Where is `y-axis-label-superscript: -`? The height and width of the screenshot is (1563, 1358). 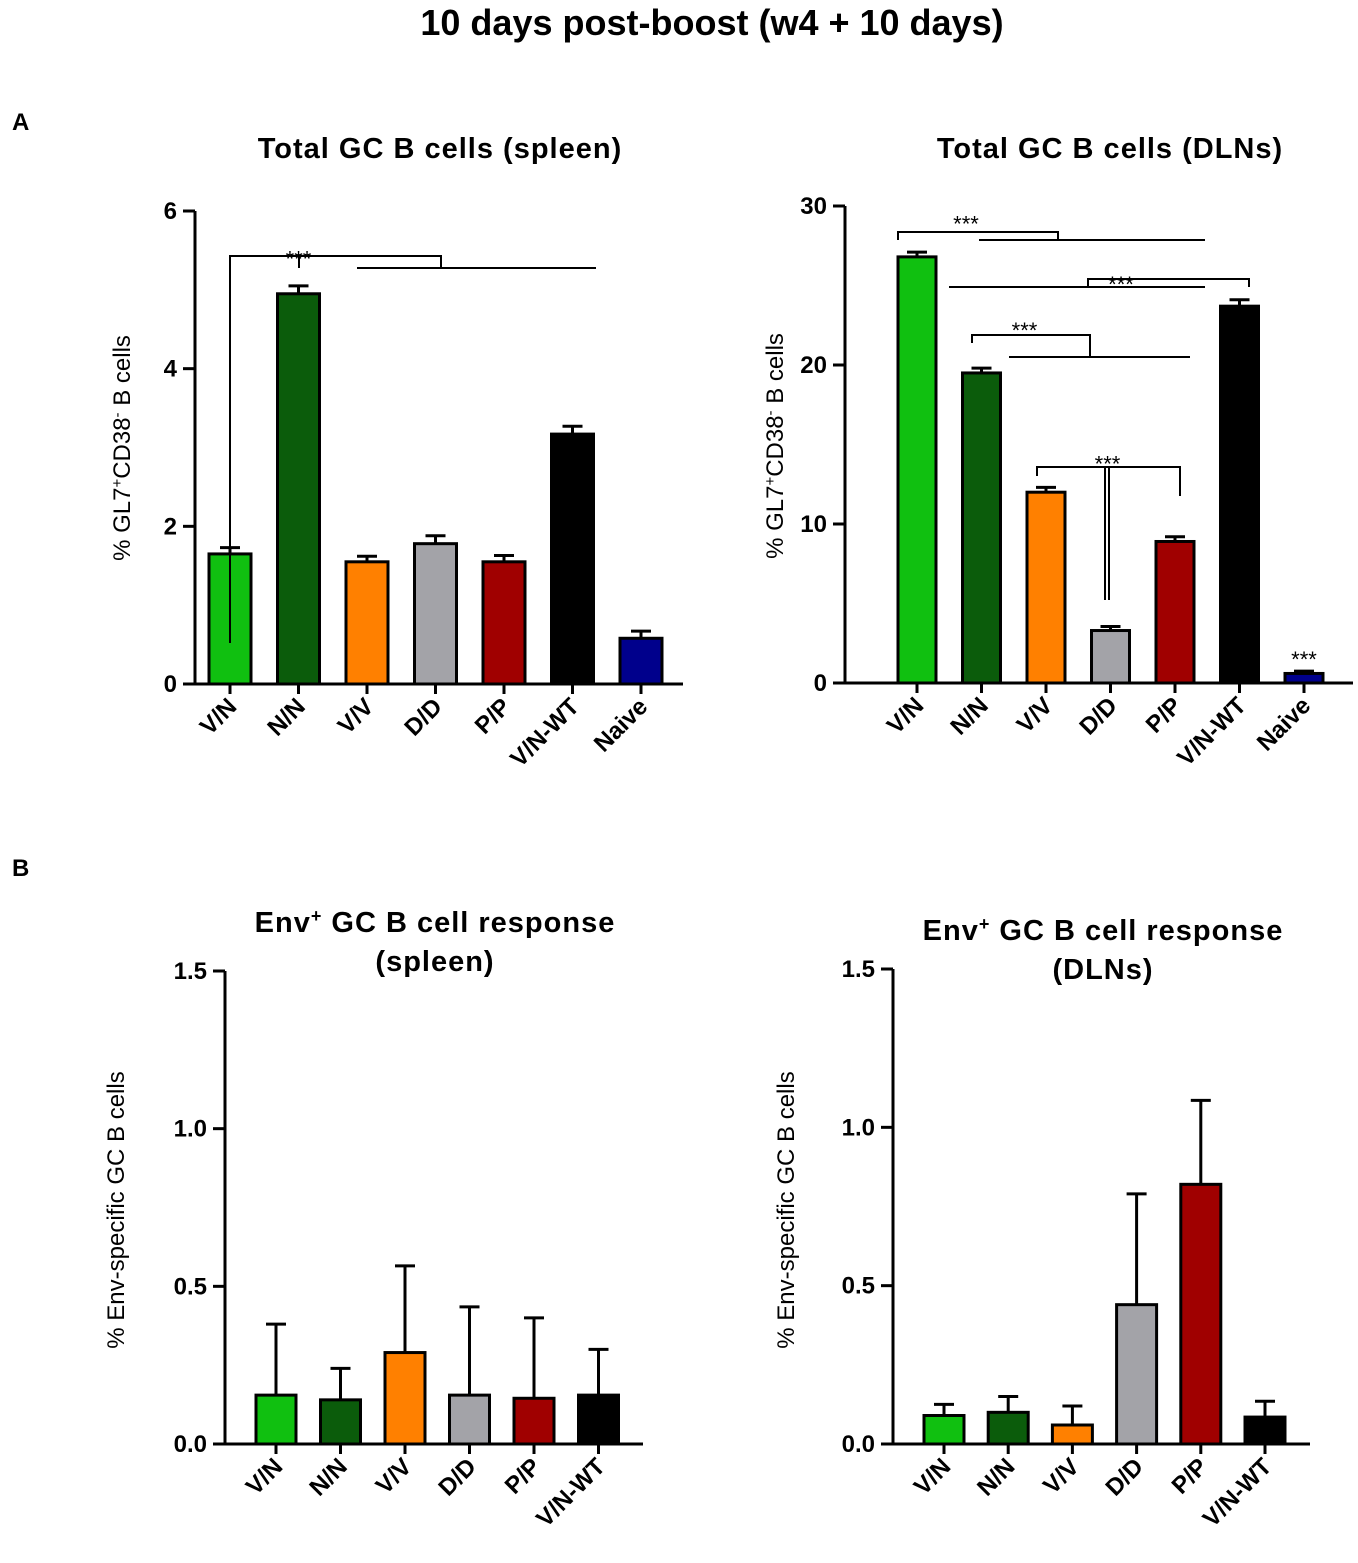 y-axis-label-superscript: - is located at coordinates (770, 412).